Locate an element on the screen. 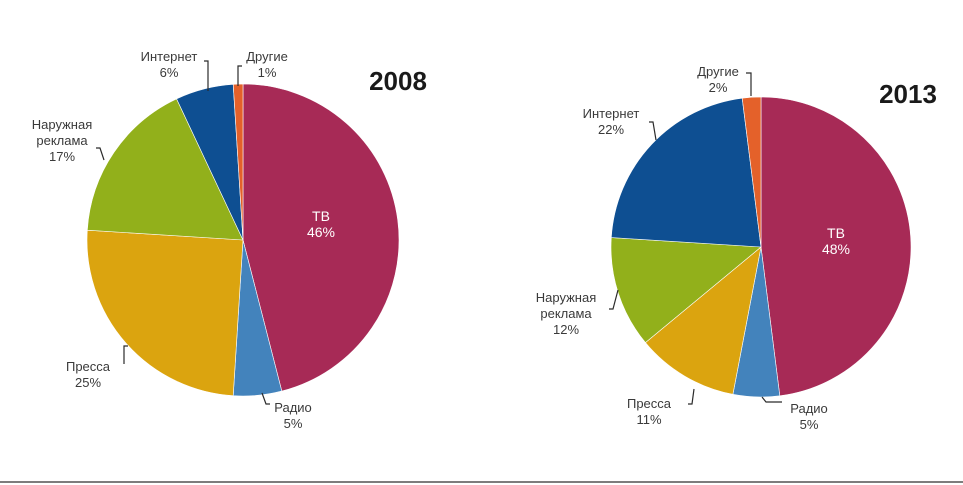 The image size is (963, 485). slice-value-label-other: 2% is located at coordinates (718, 87).